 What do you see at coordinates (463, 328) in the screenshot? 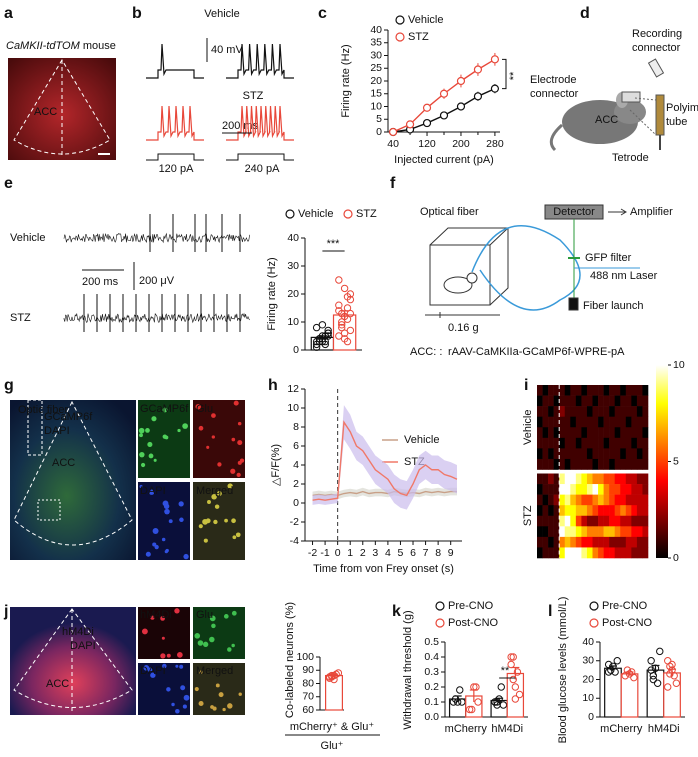
I see `label: 0.16 g` at bounding box center [463, 328].